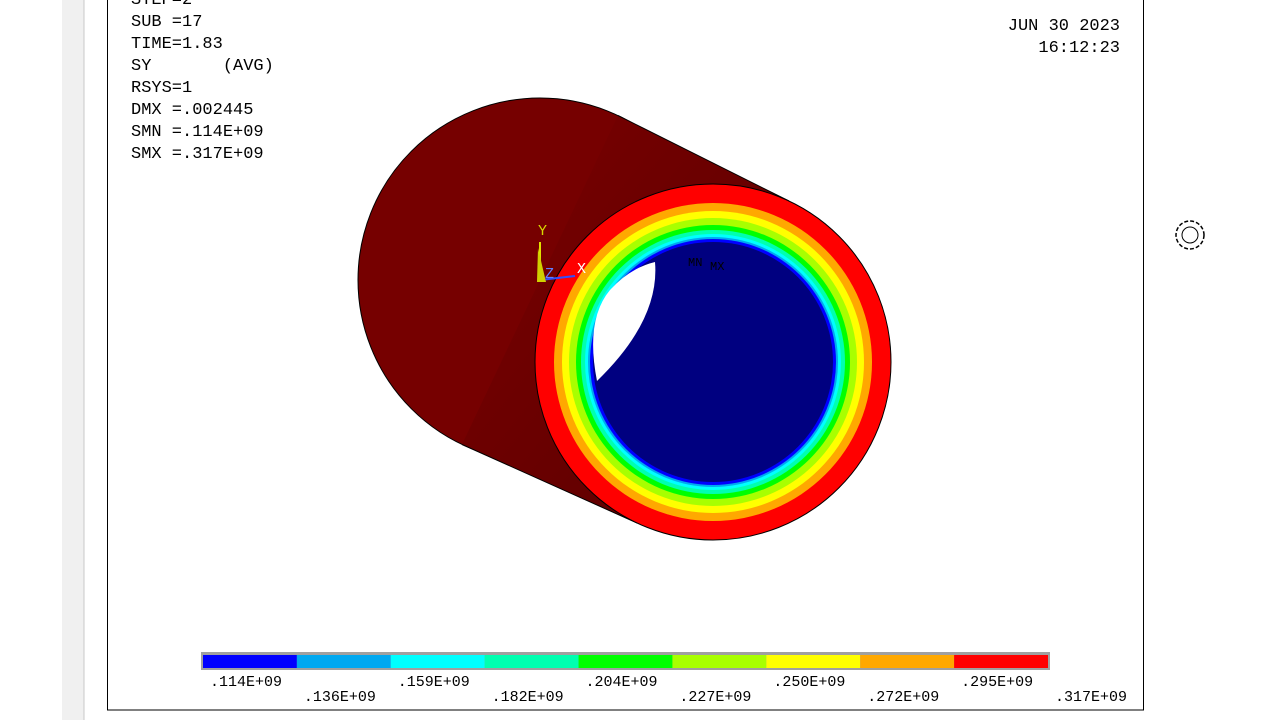 The height and width of the screenshot is (720, 1280). I want to click on info-line: RSYS=1, so click(161, 88).